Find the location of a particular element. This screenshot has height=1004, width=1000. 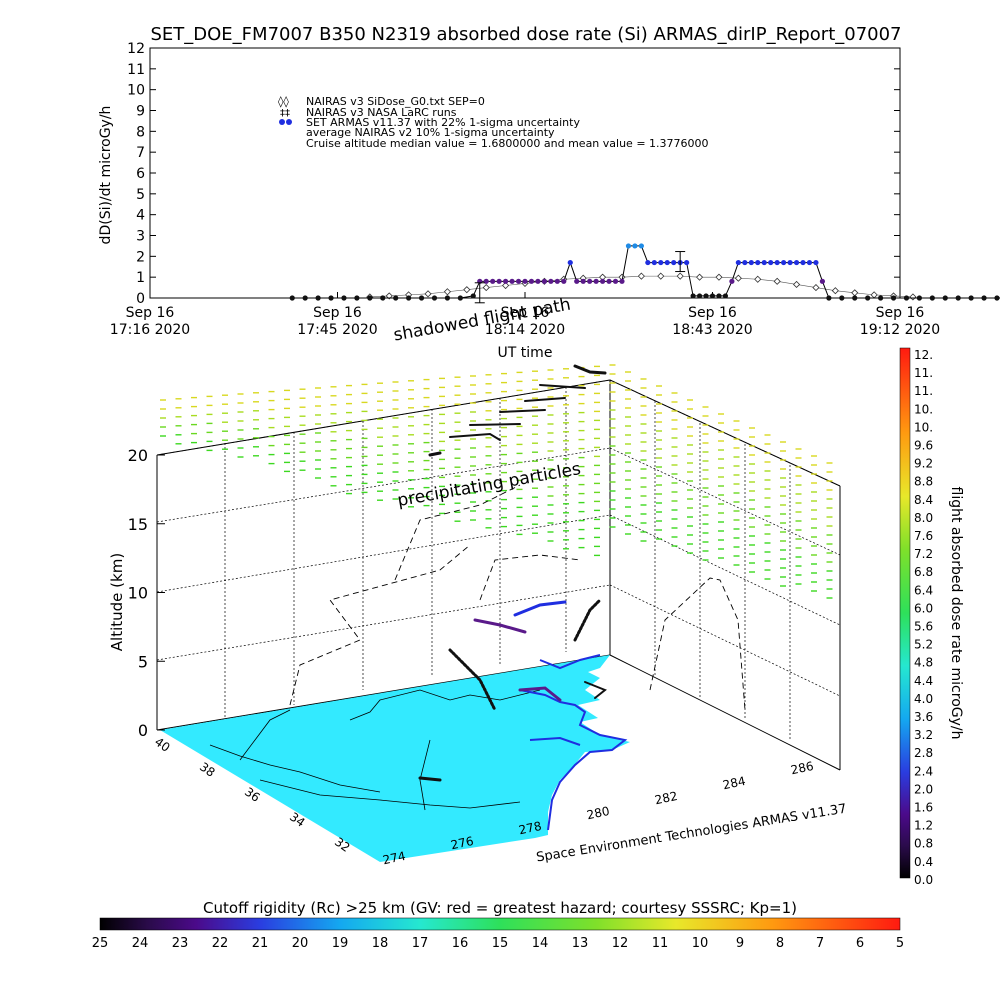

cutoff-rigidity-tick-label: 5 is located at coordinates (900, 943).